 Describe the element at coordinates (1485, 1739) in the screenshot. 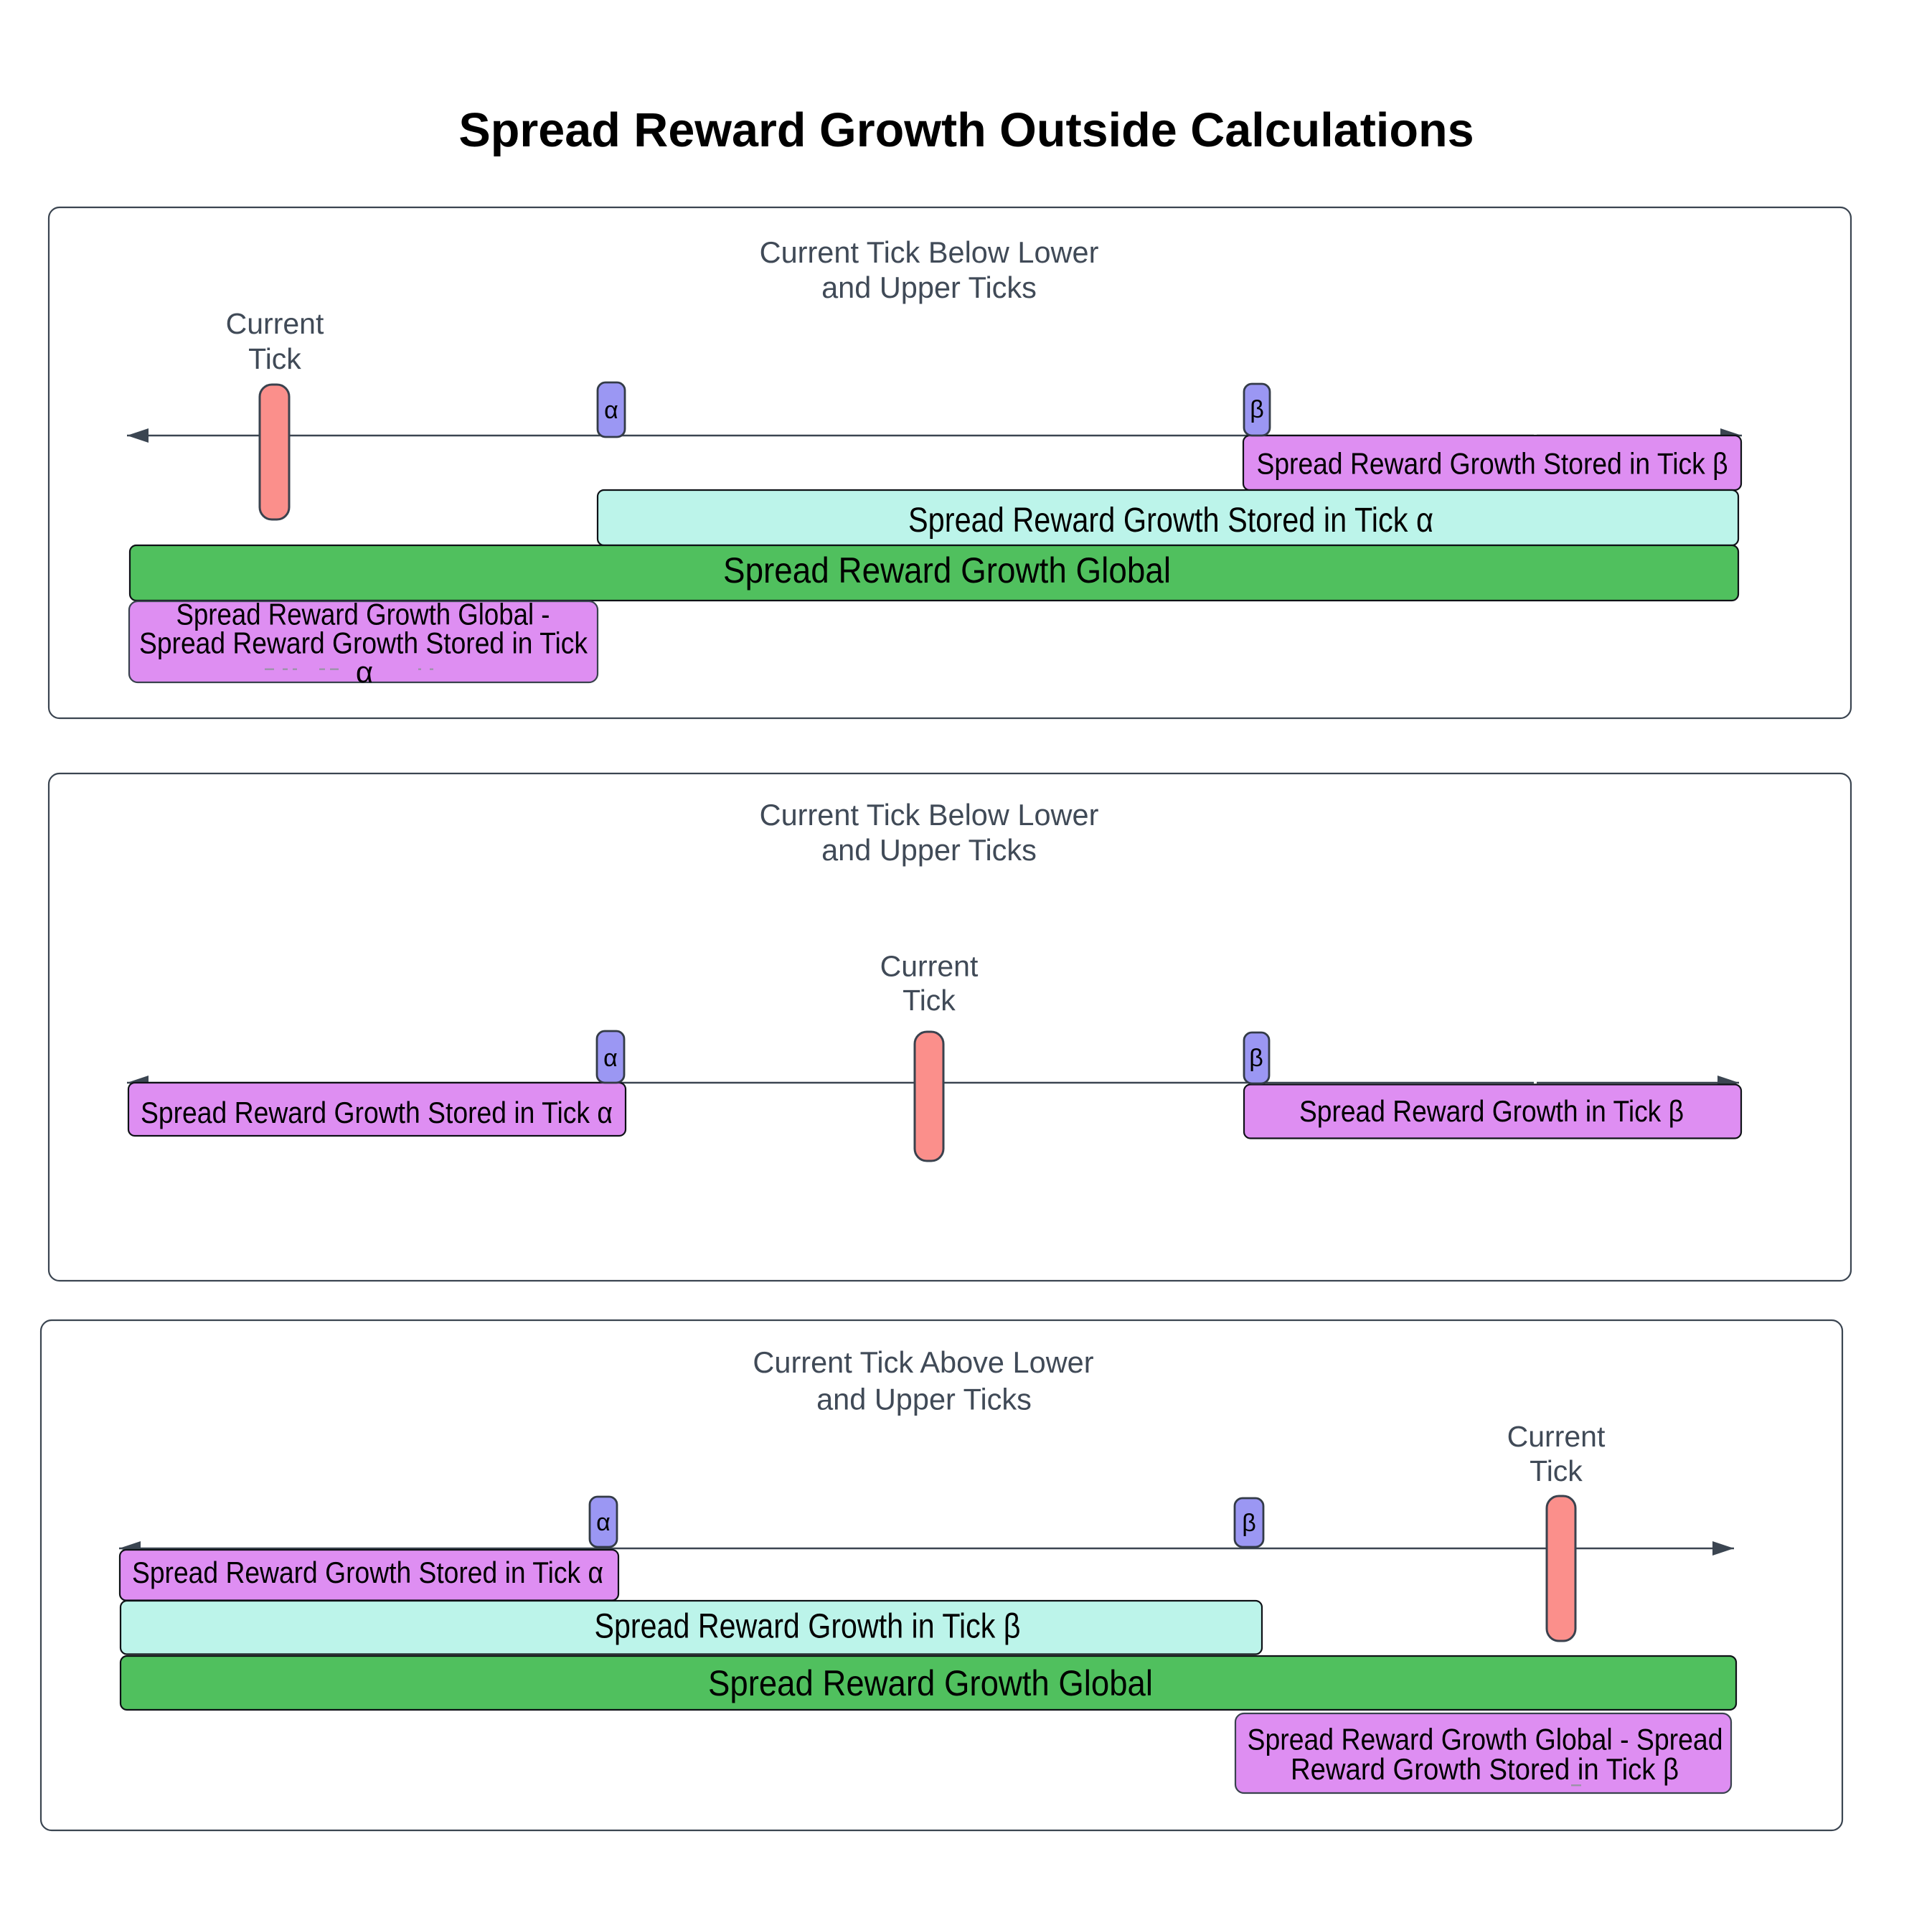

I see `svg-text:Spread Reward Growth Global -: Spread Reward Growth Global - Spread` at that location.